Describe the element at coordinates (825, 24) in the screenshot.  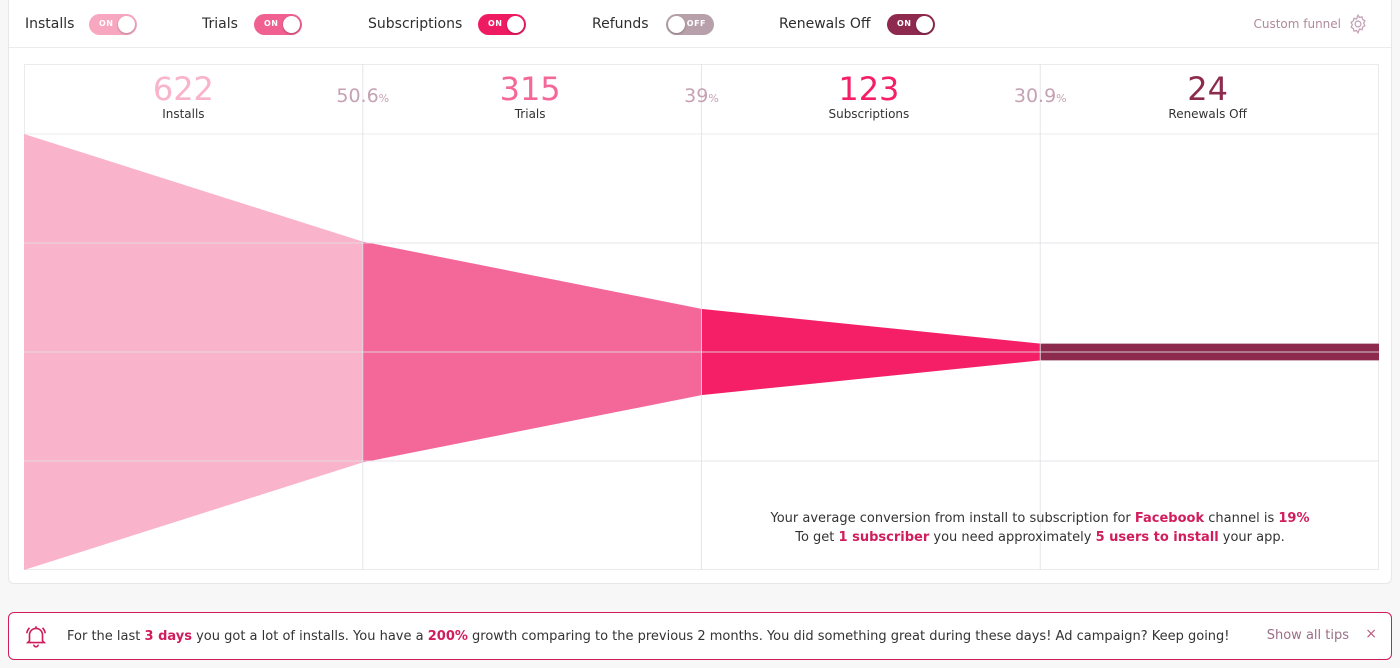
I see `toggle-label-renewals-off: Renewals Off` at that location.